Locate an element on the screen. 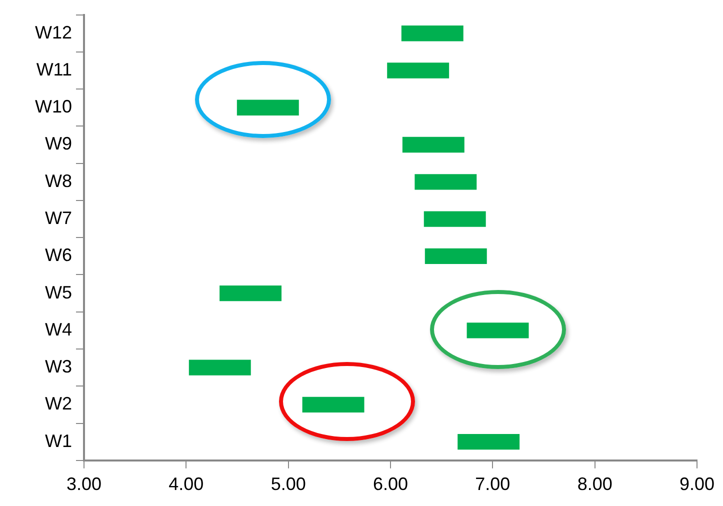 The image size is (723, 506). y-tick-label: W5 is located at coordinates (58, 292).